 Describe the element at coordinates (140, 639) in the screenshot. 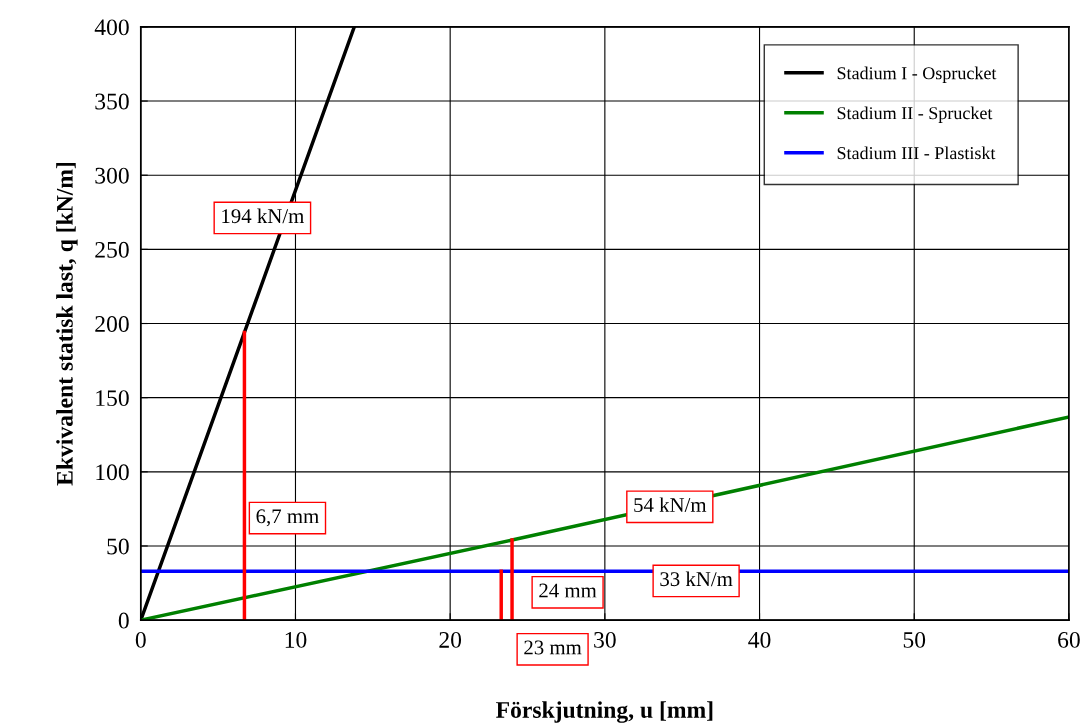

I see `x-tick-label: 0` at that location.